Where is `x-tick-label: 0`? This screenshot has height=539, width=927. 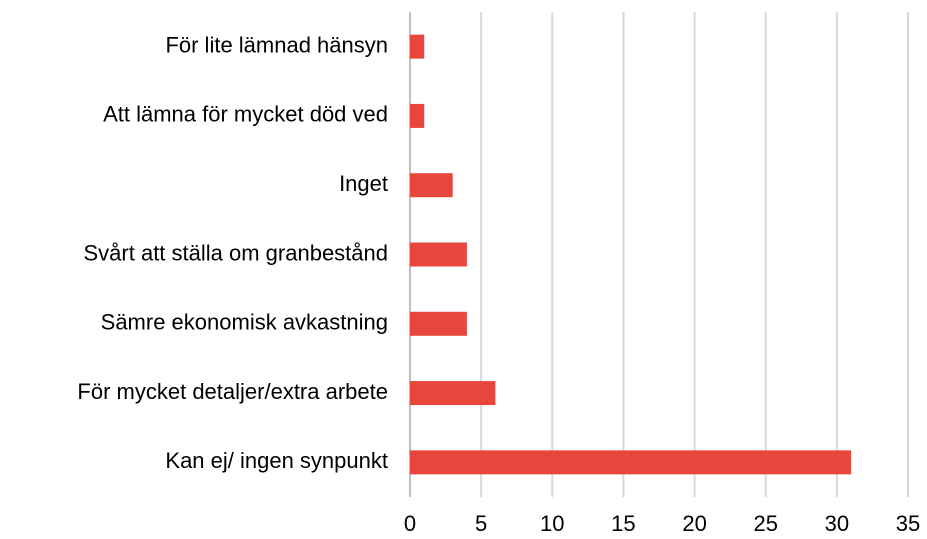
x-tick-label: 0 is located at coordinates (410, 523).